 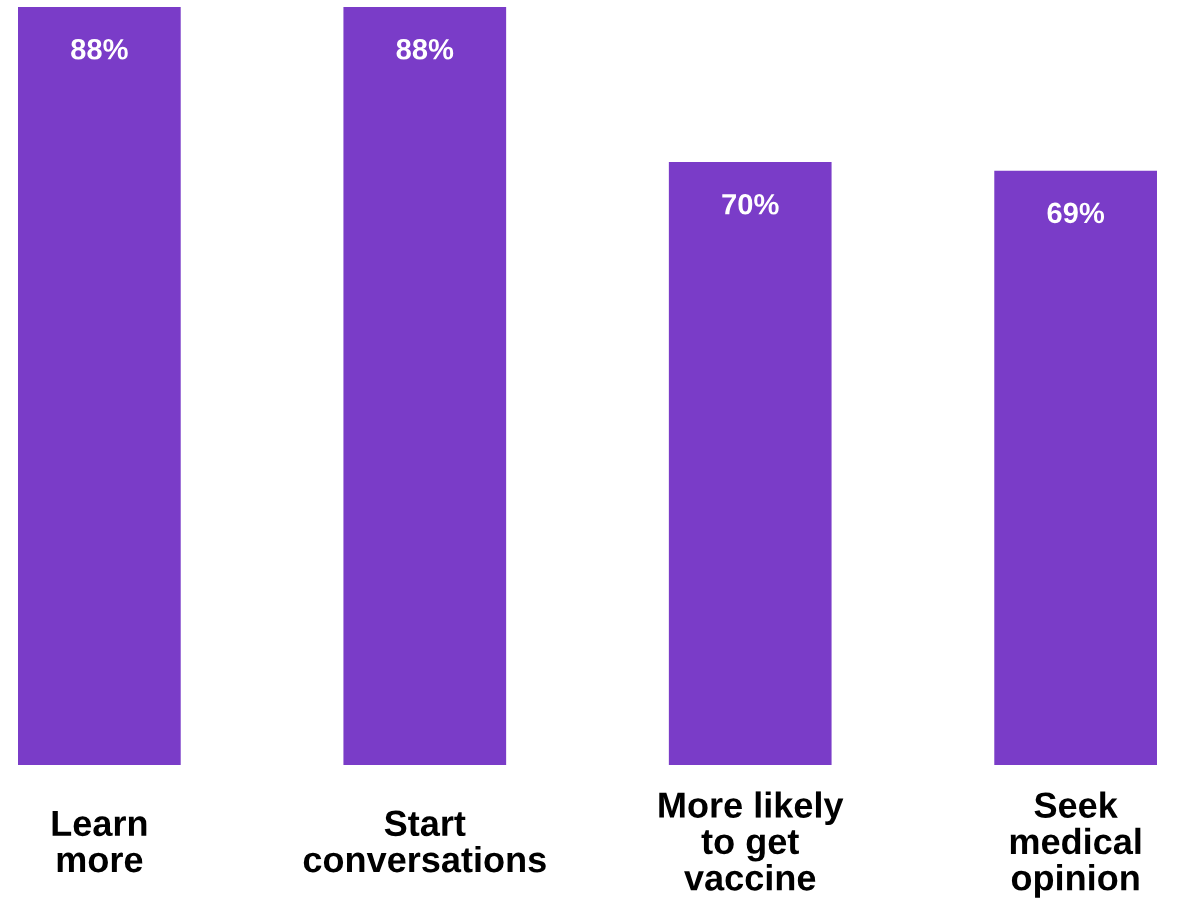 What do you see at coordinates (99, 841) in the screenshot?
I see `x-tick-label: Learn more` at bounding box center [99, 841].